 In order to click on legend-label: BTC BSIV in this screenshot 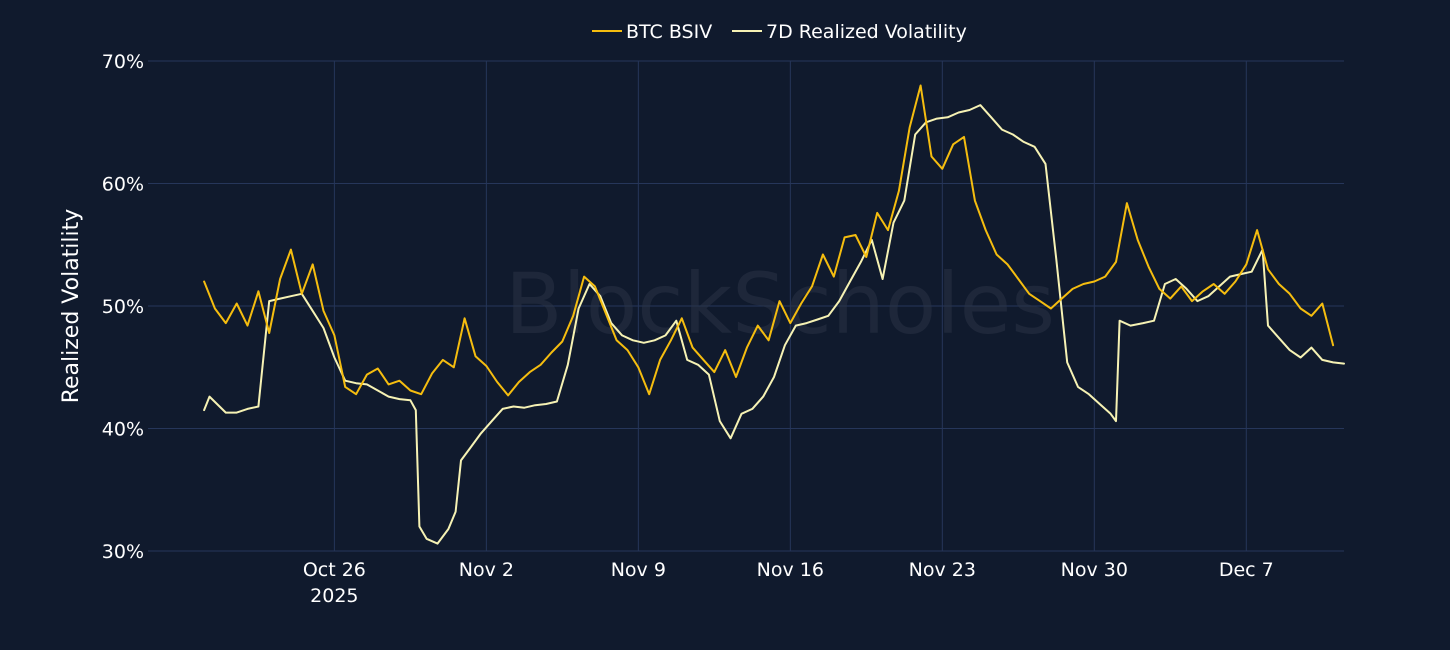, I will do `click(669, 32)`.